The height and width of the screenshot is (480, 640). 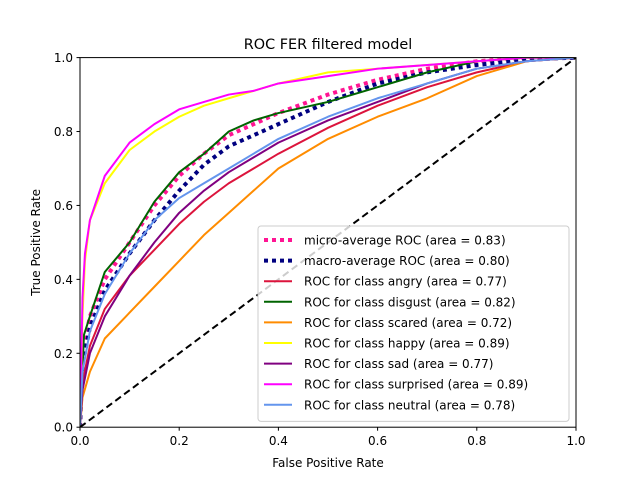 I want to click on legend-label: ROC for class sad (area = 0.77), so click(x=398, y=364).